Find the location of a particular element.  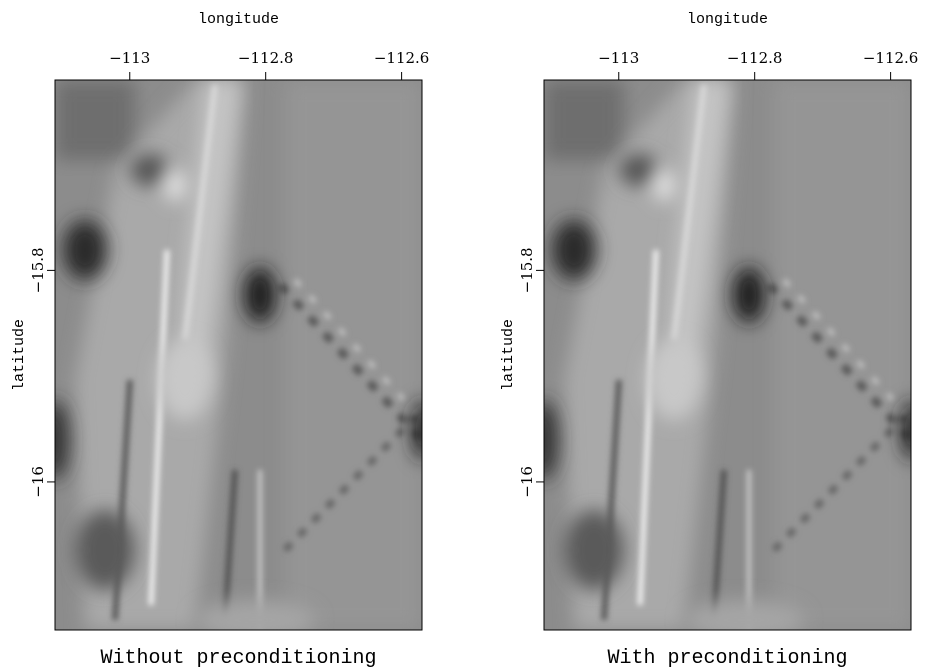

panel-title: Without preconditioning is located at coordinates (238, 658).